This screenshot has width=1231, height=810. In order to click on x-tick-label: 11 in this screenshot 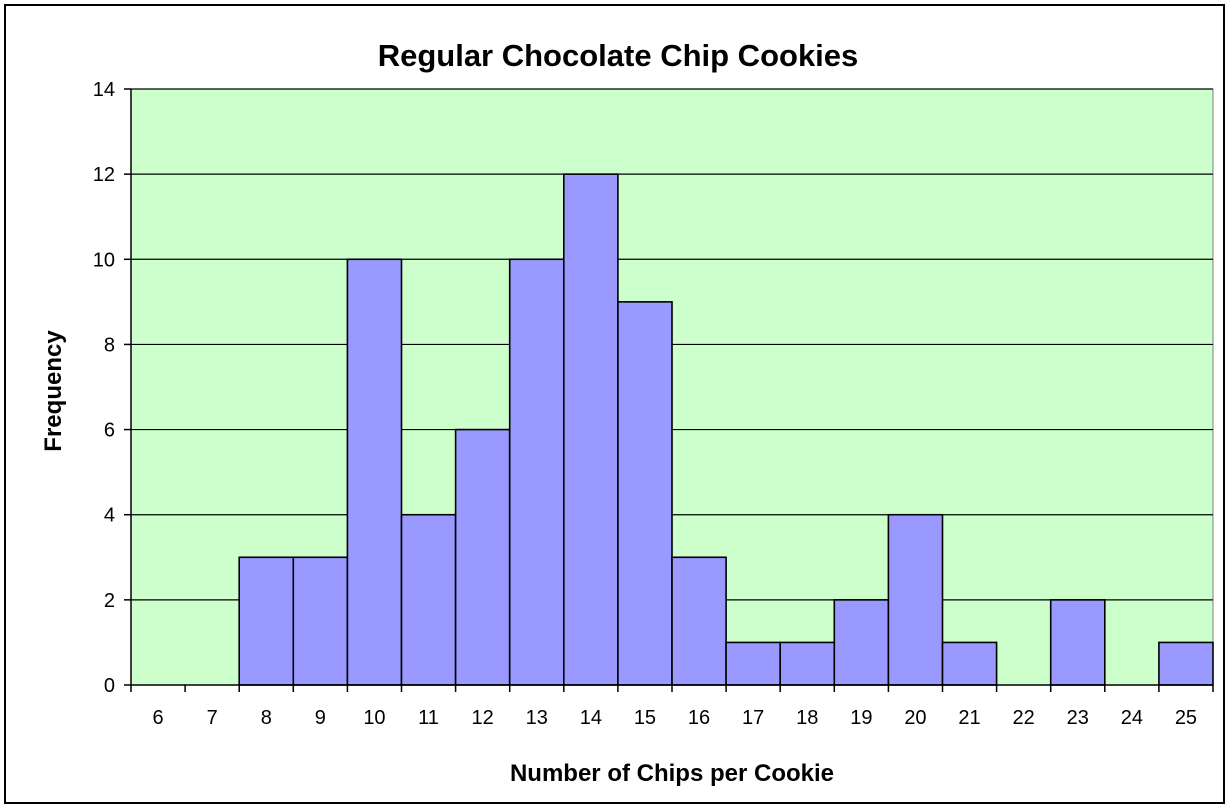, I will do `click(428, 718)`.